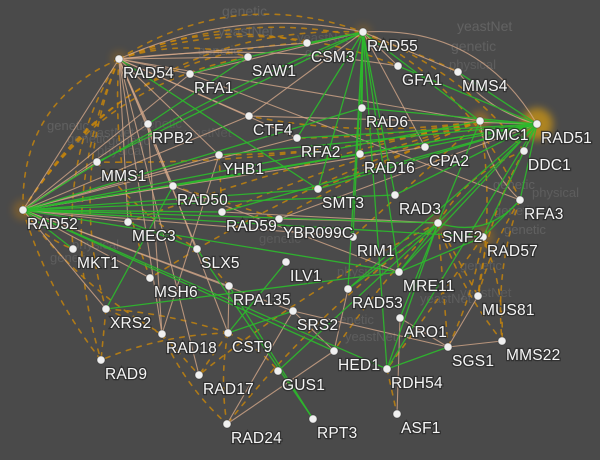 The height and width of the screenshot is (460, 600). What do you see at coordinates (387, 123) in the screenshot?
I see `node-label-rad6: RAD6` at bounding box center [387, 123].